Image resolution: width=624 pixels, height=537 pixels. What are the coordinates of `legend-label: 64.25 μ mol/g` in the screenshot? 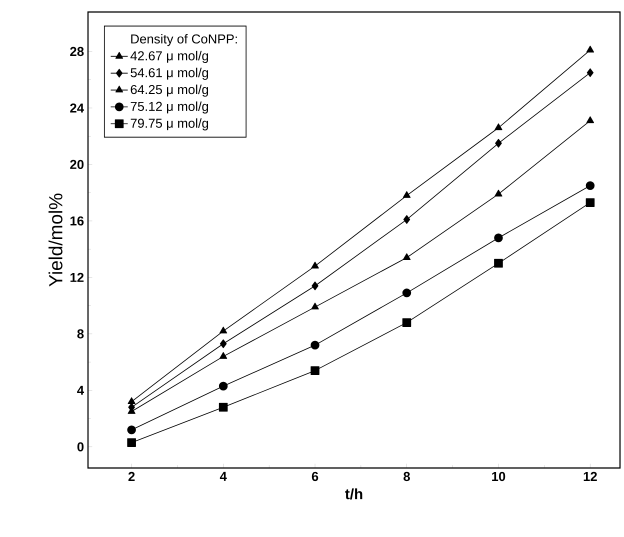 It's located at (169, 90).